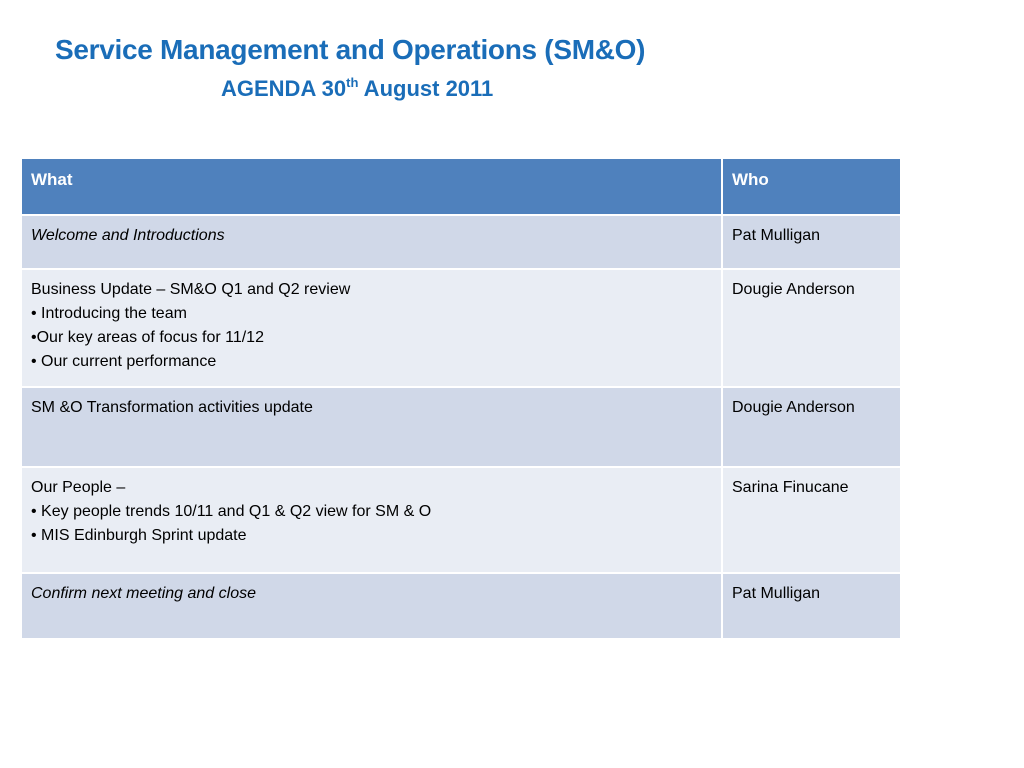 This screenshot has height=768, width=1024. I want to click on agenda-item-cell: Confirm next meeting and close, so click(371, 606).